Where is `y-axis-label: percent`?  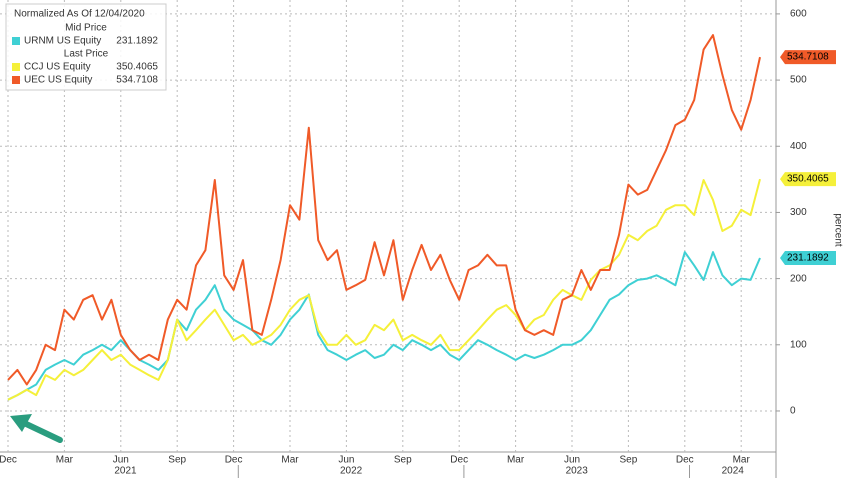
y-axis-label: percent is located at coordinates (837, 230).